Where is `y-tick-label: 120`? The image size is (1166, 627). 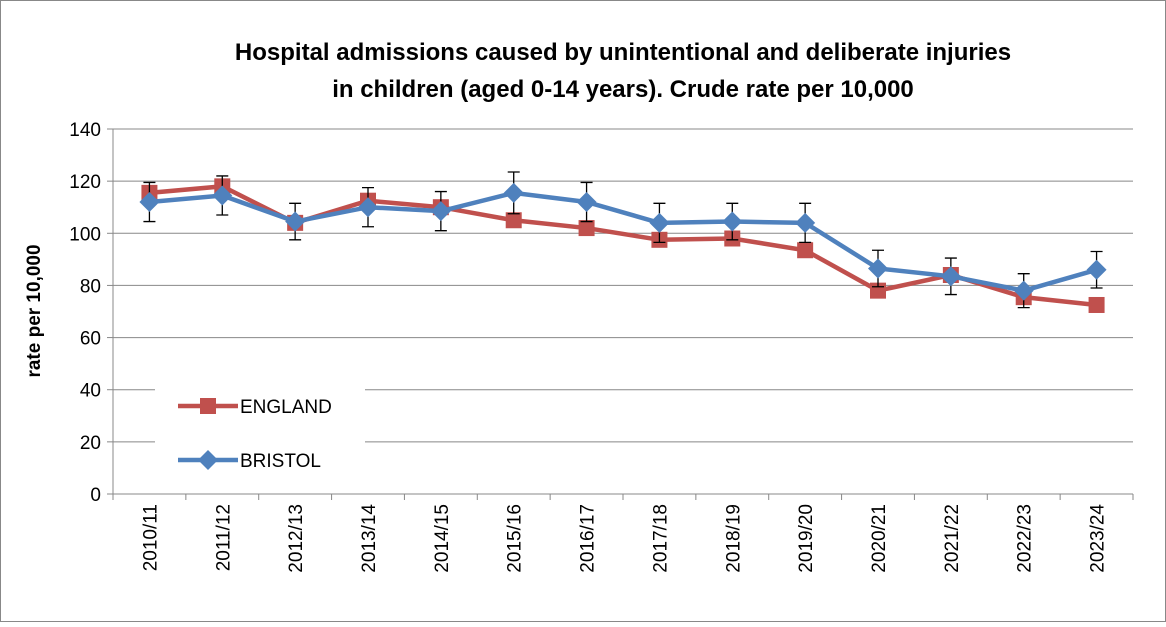 y-tick-label: 120 is located at coordinates (85, 182).